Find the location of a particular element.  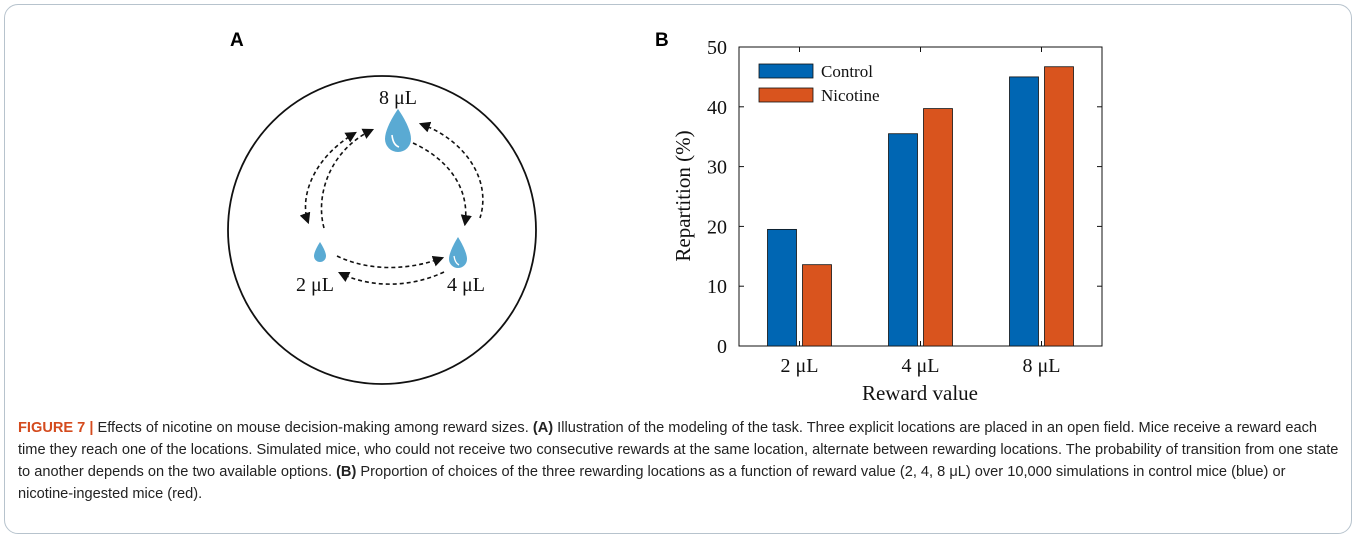

legend-label-control: Control is located at coordinates (847, 71).